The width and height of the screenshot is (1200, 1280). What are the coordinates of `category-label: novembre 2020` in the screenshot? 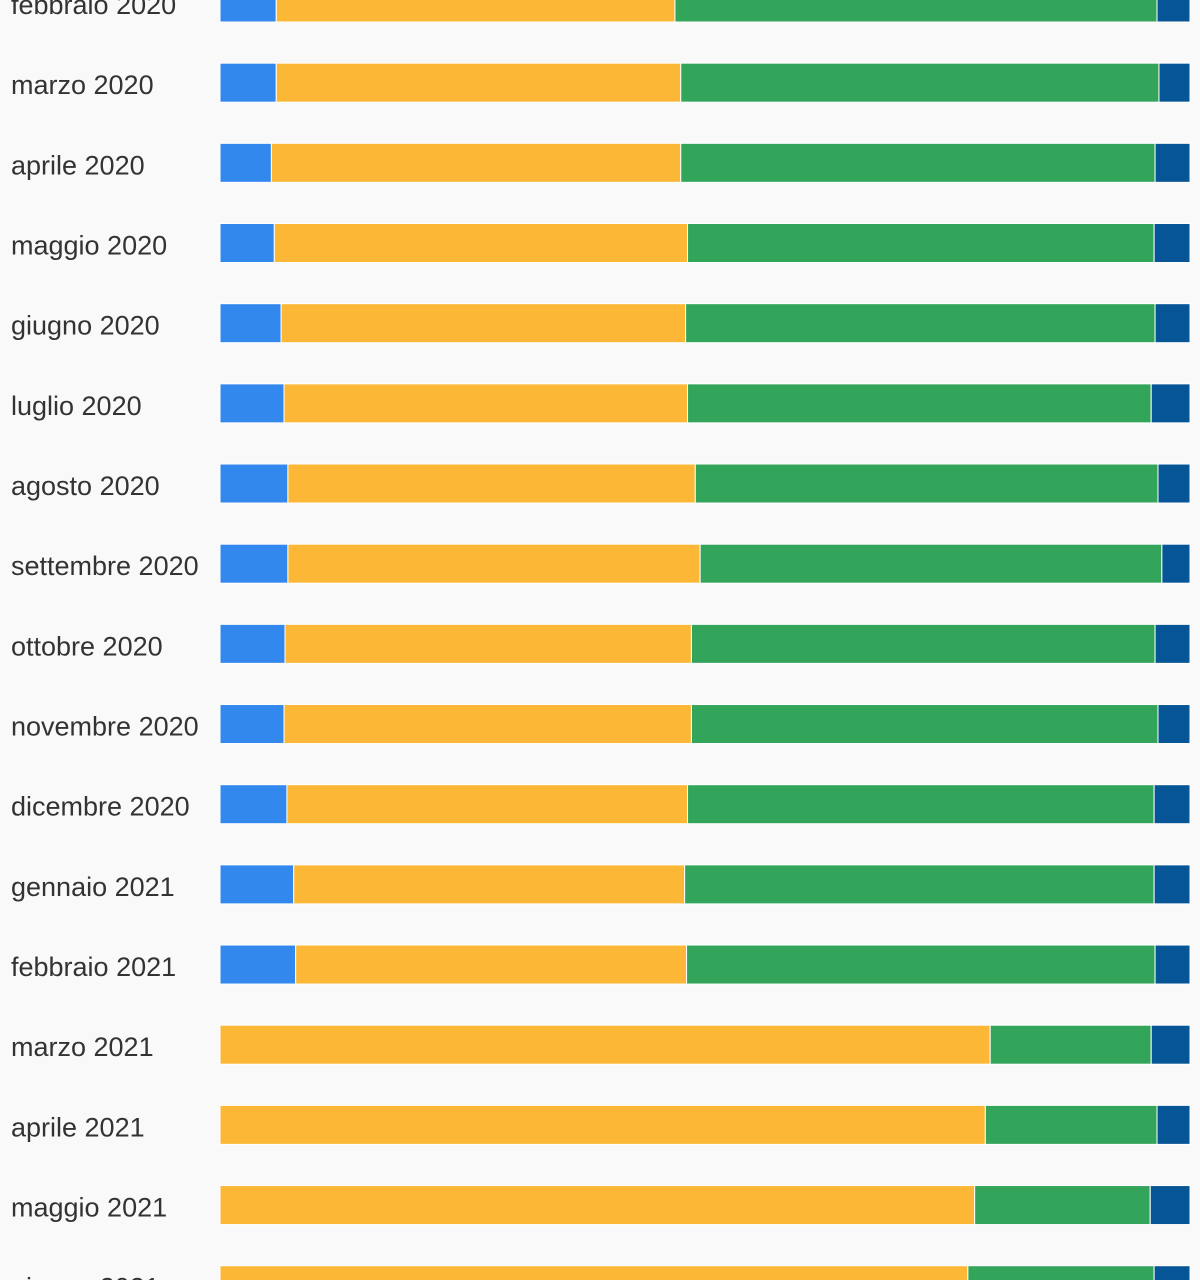 It's located at (105, 727).